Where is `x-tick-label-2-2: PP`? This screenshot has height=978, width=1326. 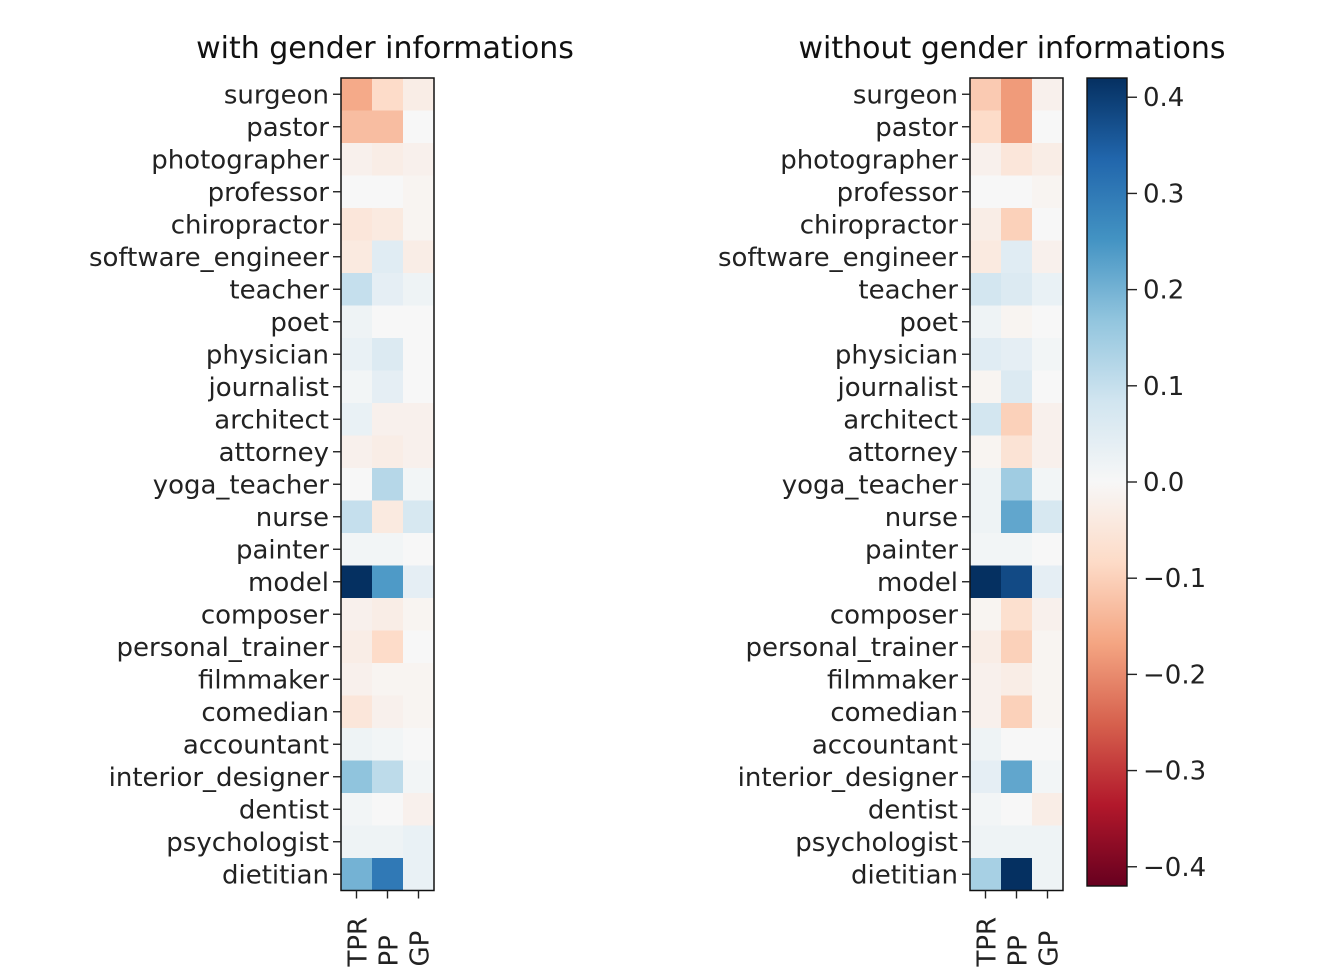 x-tick-label-2-2: PP is located at coordinates (1019, 950).